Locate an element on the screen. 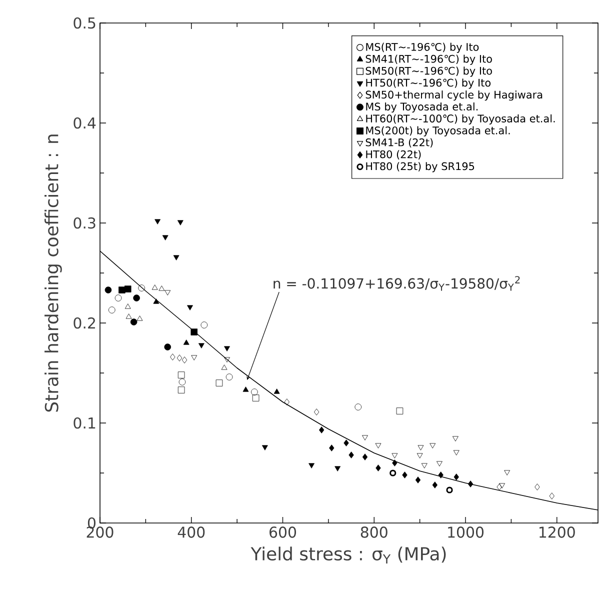 This screenshot has width=601, height=606. legend-label: MS(200t) by Toyosada et.al. is located at coordinates (438, 131).